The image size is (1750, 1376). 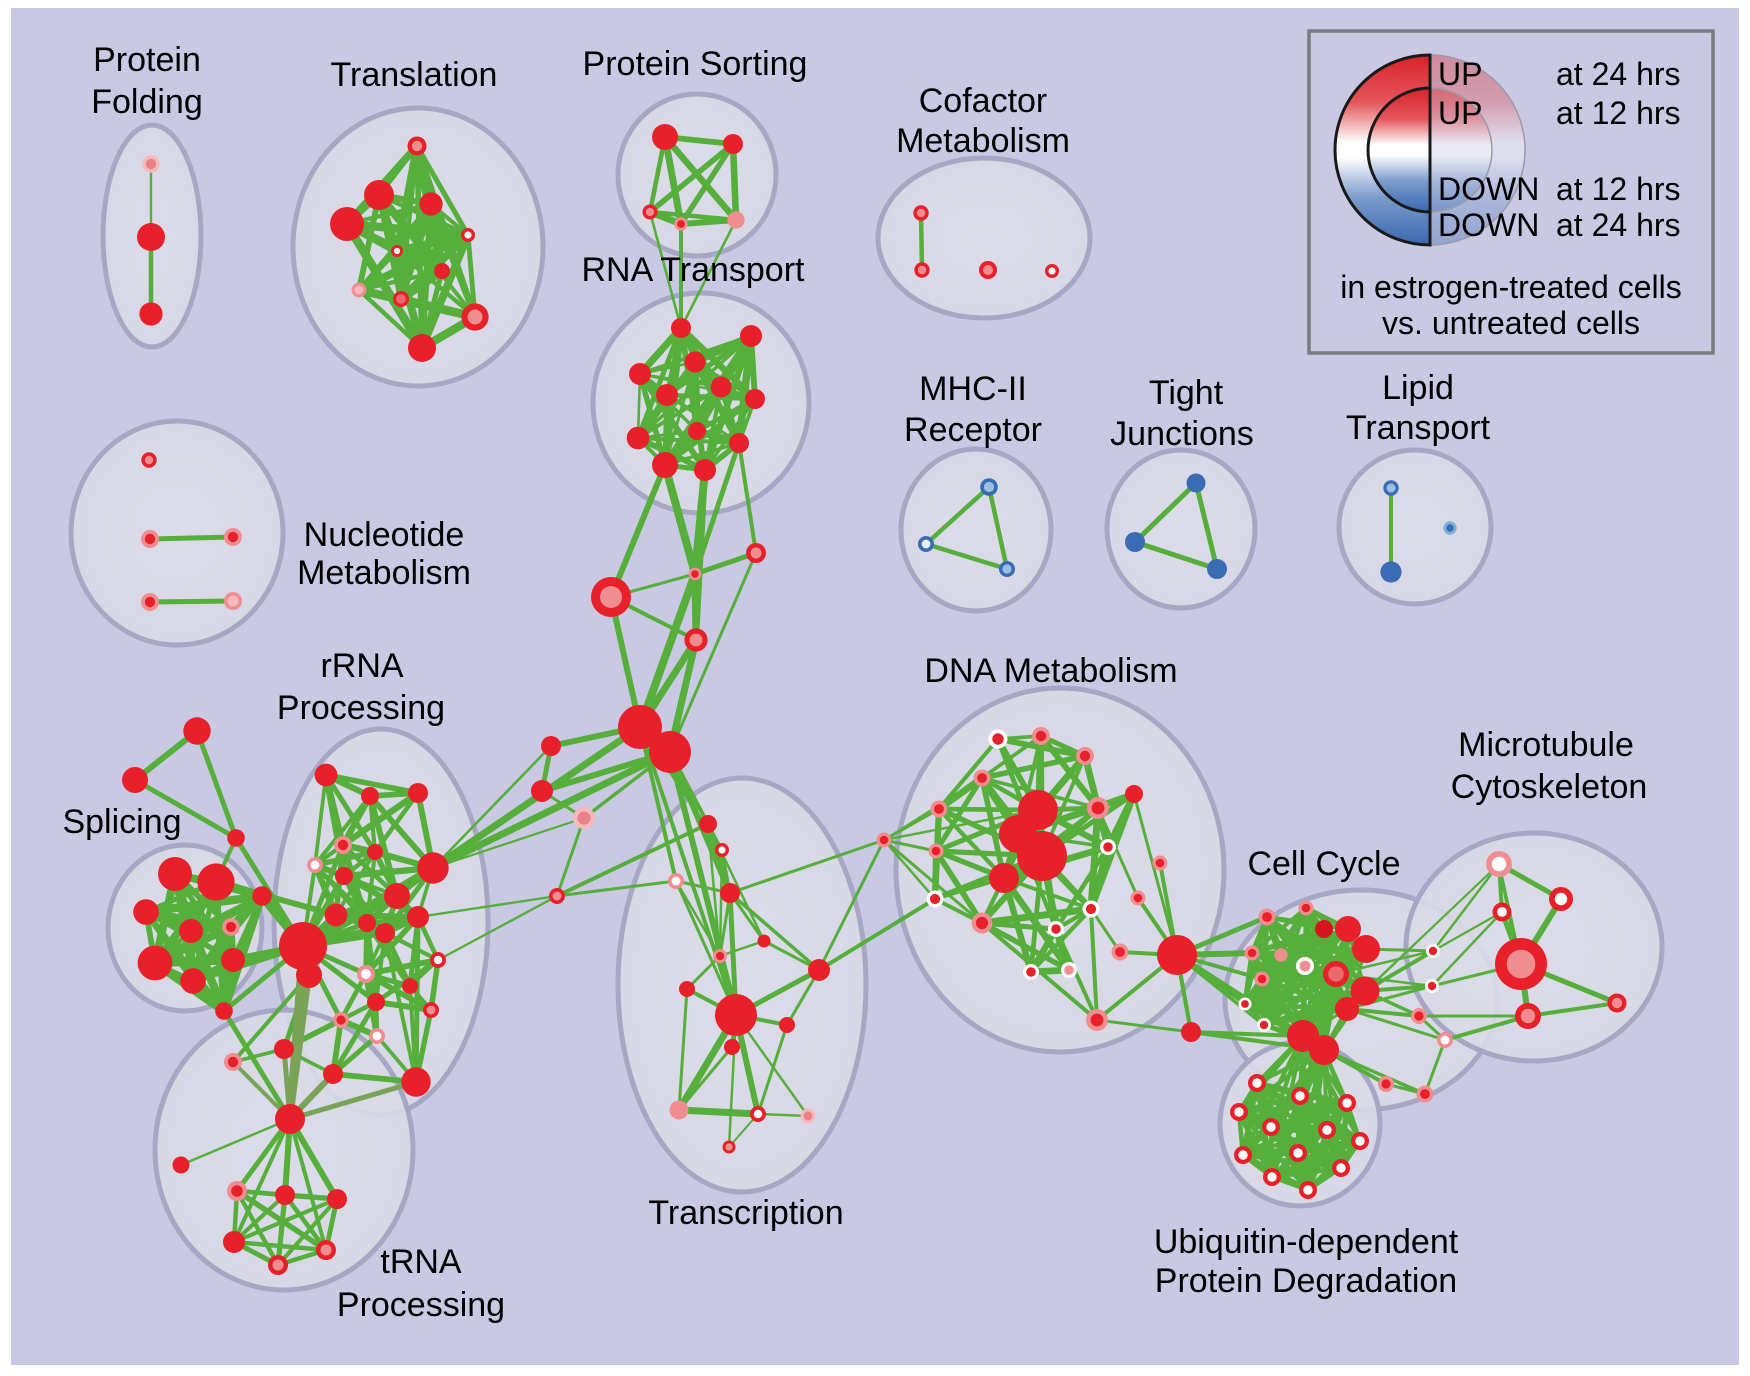 I want to click on svg-text: in estrogen-treated cells, so click(x=1511, y=287).